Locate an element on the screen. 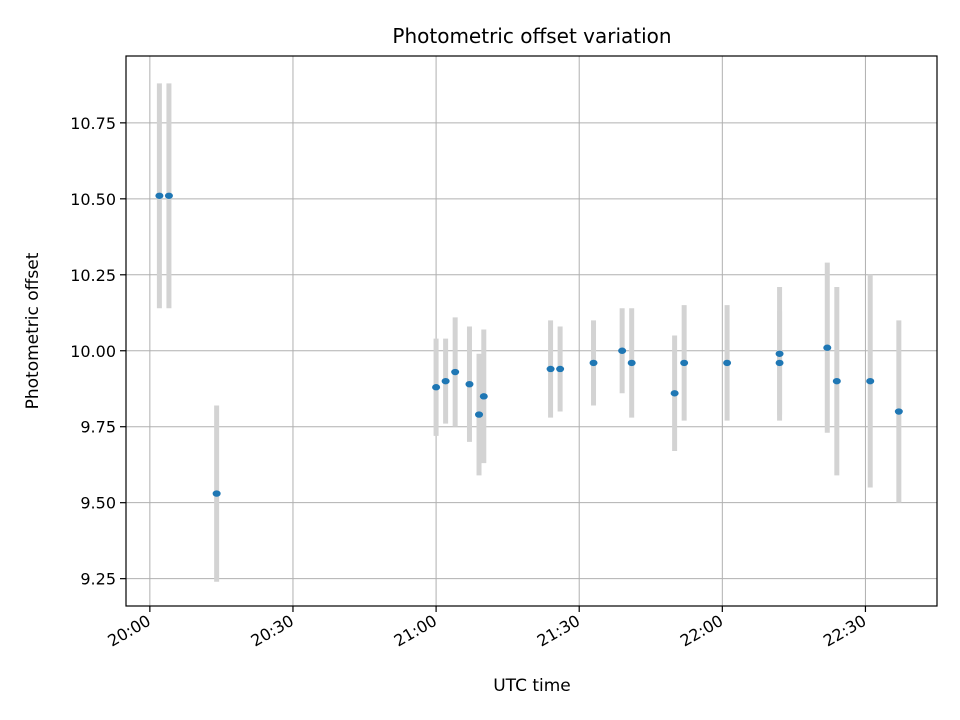 This screenshot has height=720, width=960. y-tick-label: 10.75 is located at coordinates (93, 123).